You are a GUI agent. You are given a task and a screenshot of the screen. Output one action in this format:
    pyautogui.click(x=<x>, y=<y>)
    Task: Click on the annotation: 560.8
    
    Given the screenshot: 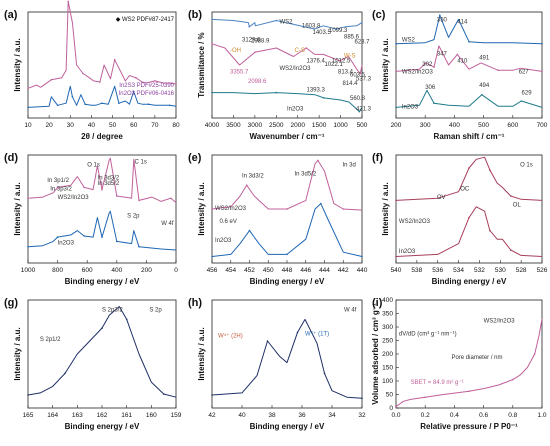 What is the action you would take?
    pyautogui.click(x=358, y=99)
    